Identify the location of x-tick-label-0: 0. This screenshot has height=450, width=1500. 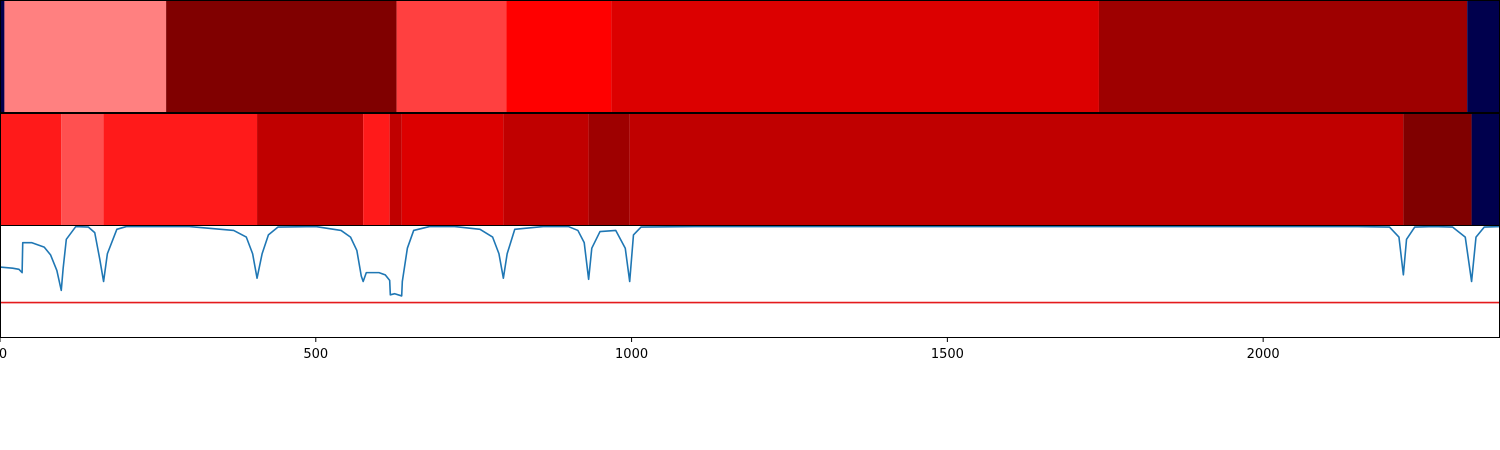
(3, 354).